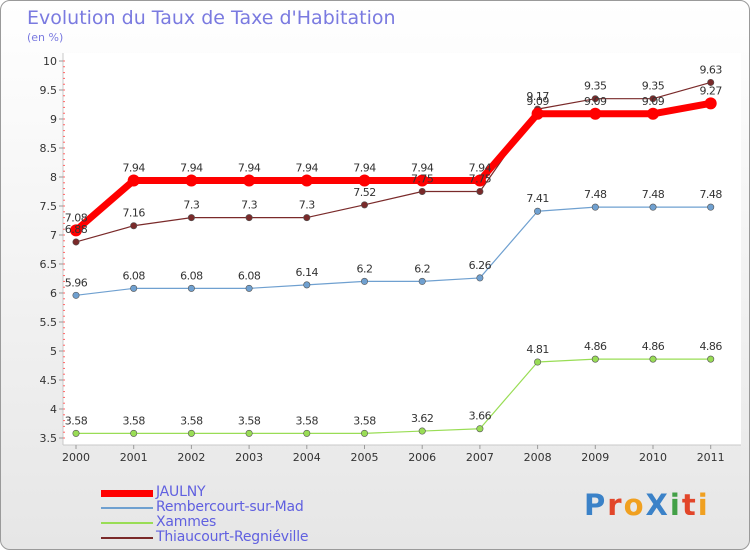 The image size is (750, 550). What do you see at coordinates (615, 505) in the screenshot?
I see `logo-letter: r` at bounding box center [615, 505].